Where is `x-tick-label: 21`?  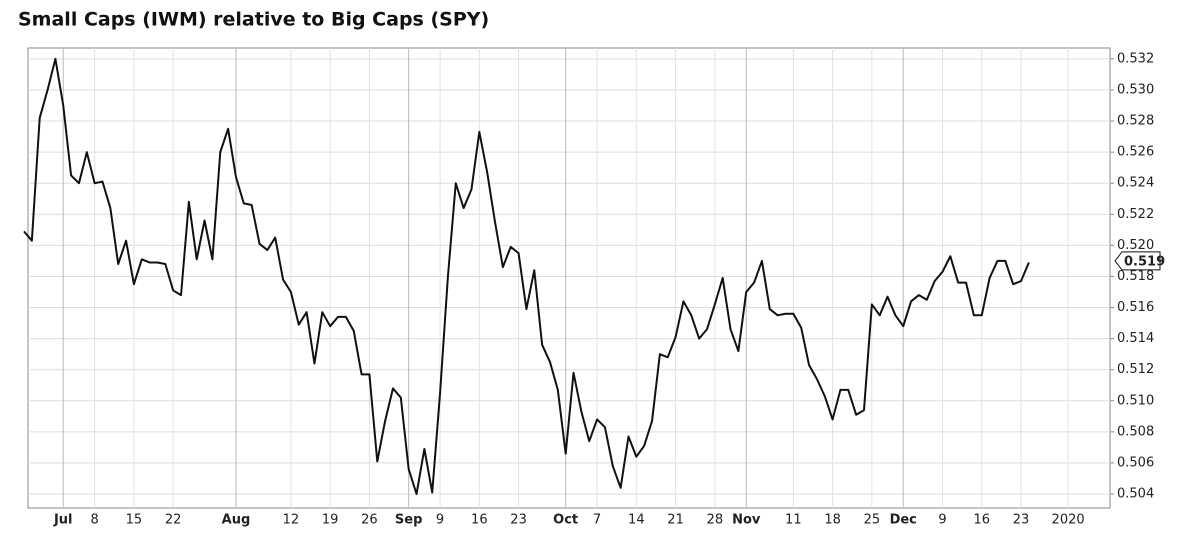
x-tick-label: 21 is located at coordinates (675, 520).